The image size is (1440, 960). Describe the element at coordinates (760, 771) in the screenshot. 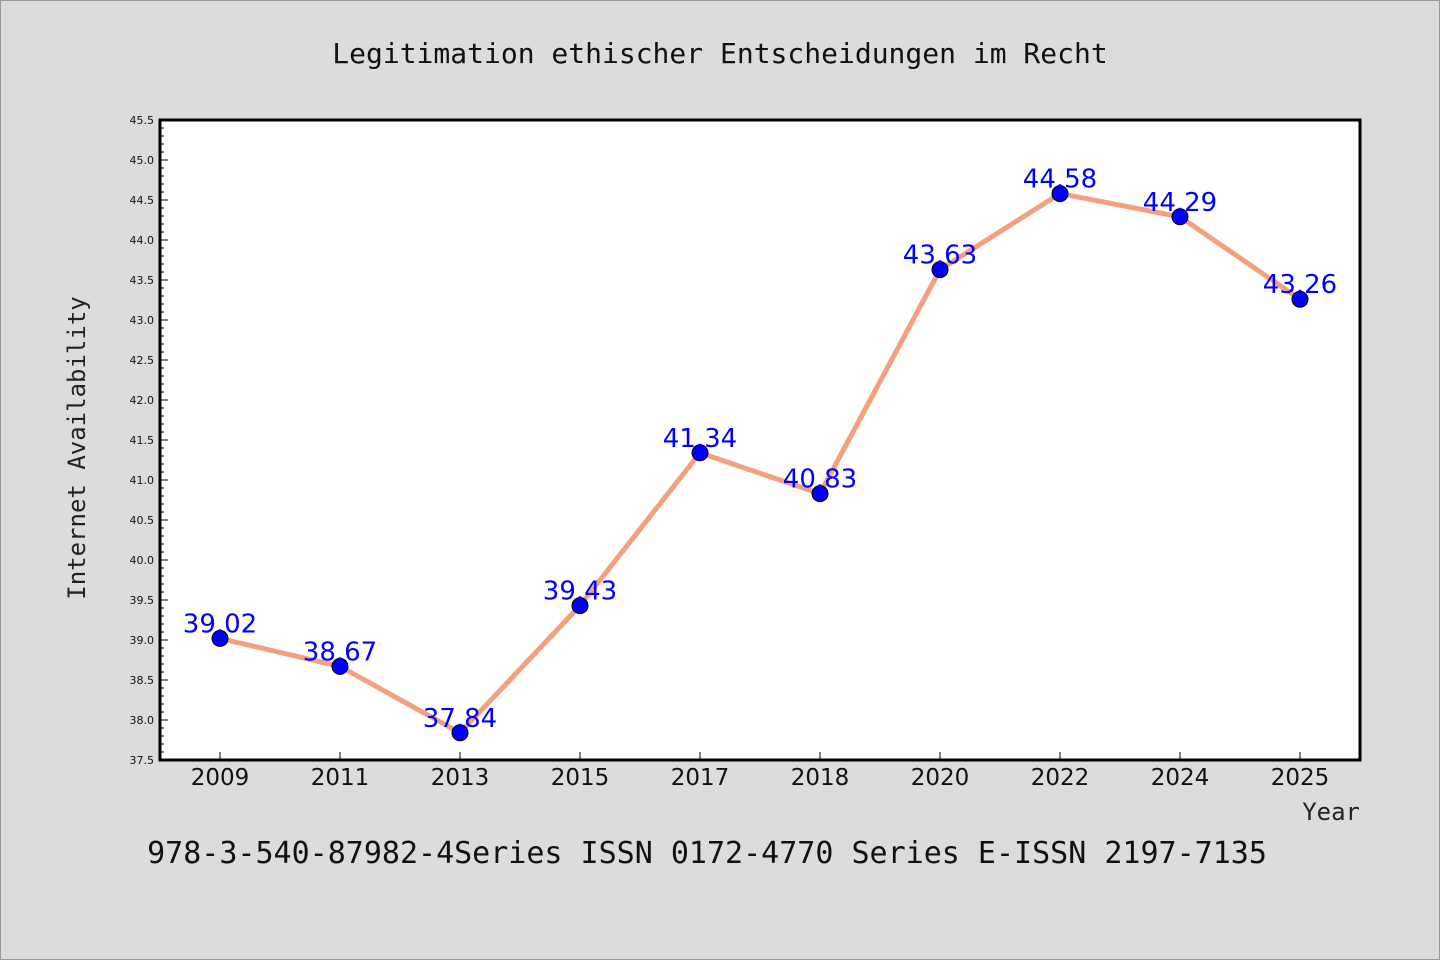

I see `x-axis-ticks: 2009 2011 2013 2015 2017 2018 2020 2022 2024 2025` at that location.